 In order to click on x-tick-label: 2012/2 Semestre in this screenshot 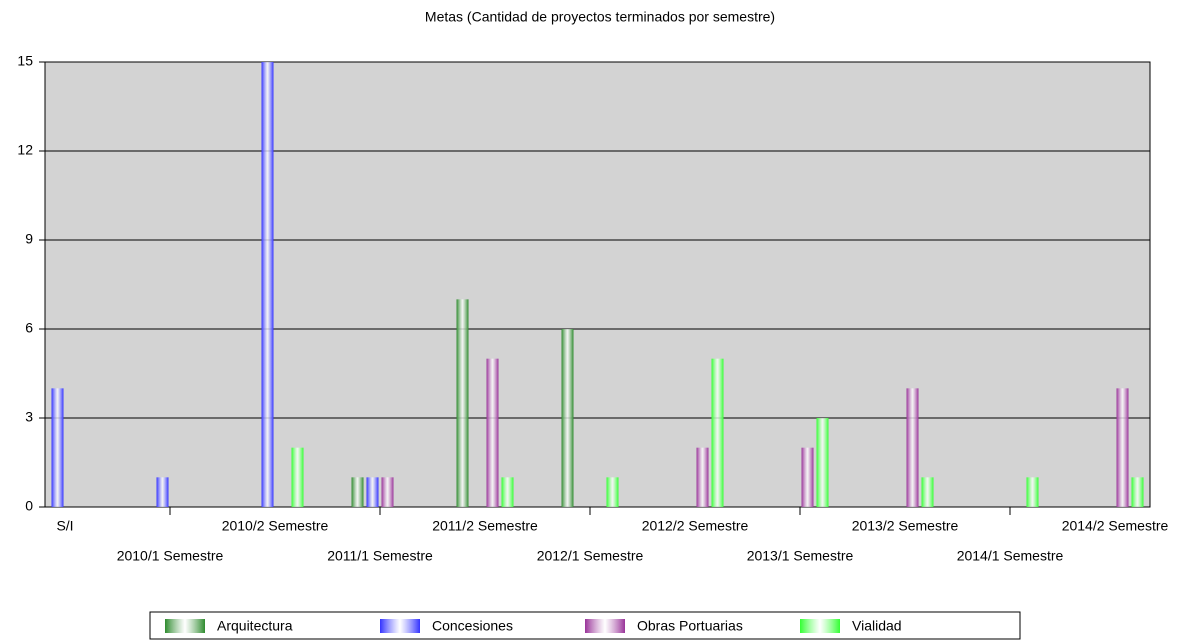, I will do `click(695, 526)`.